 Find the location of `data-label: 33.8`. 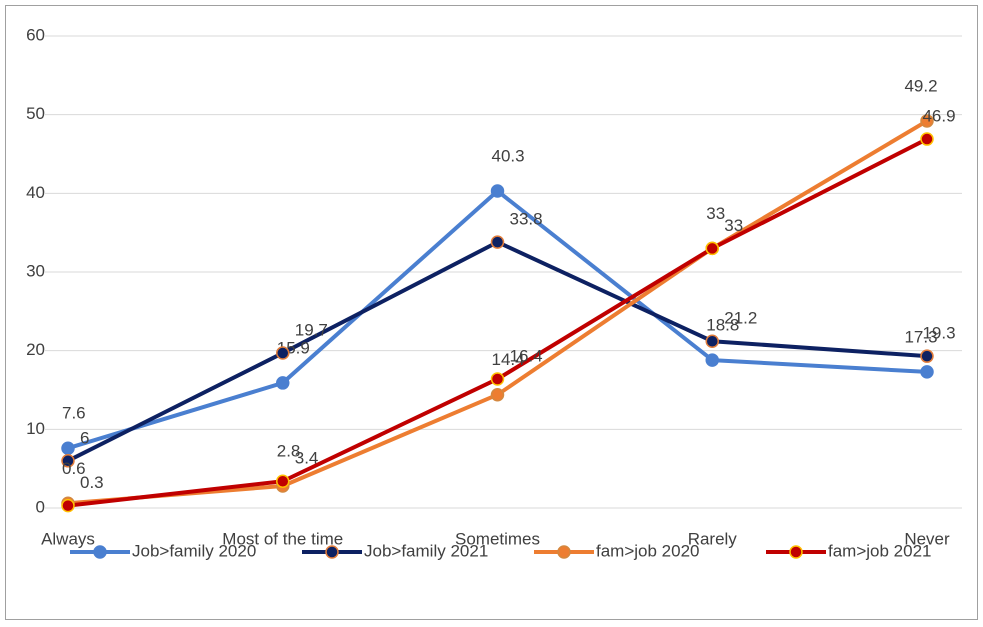

data-label: 33.8 is located at coordinates (526, 219).